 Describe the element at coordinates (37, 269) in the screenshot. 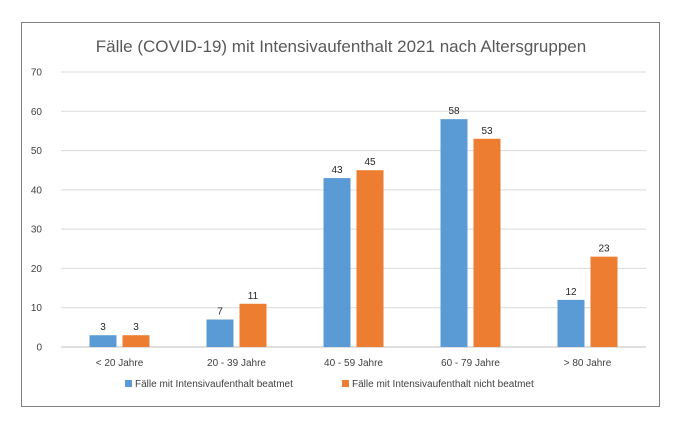

I see `y-tick-label: 20` at that location.